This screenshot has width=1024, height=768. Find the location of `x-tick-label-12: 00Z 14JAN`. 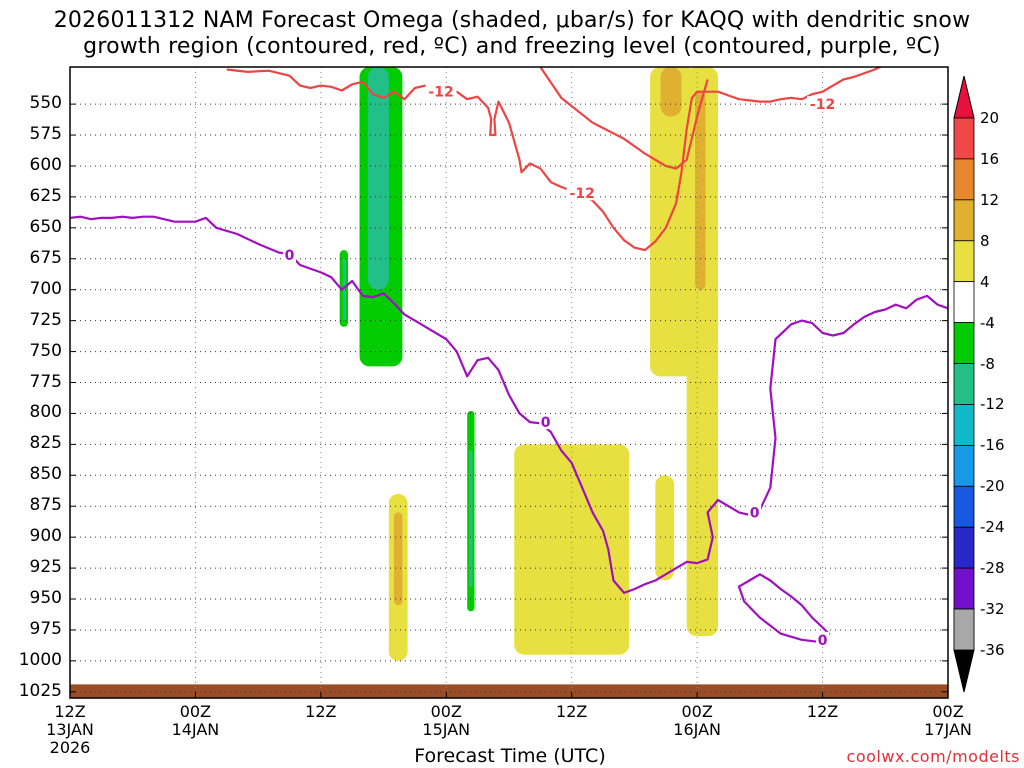

x-tick-label-12: 00Z 14JAN is located at coordinates (195, 721).